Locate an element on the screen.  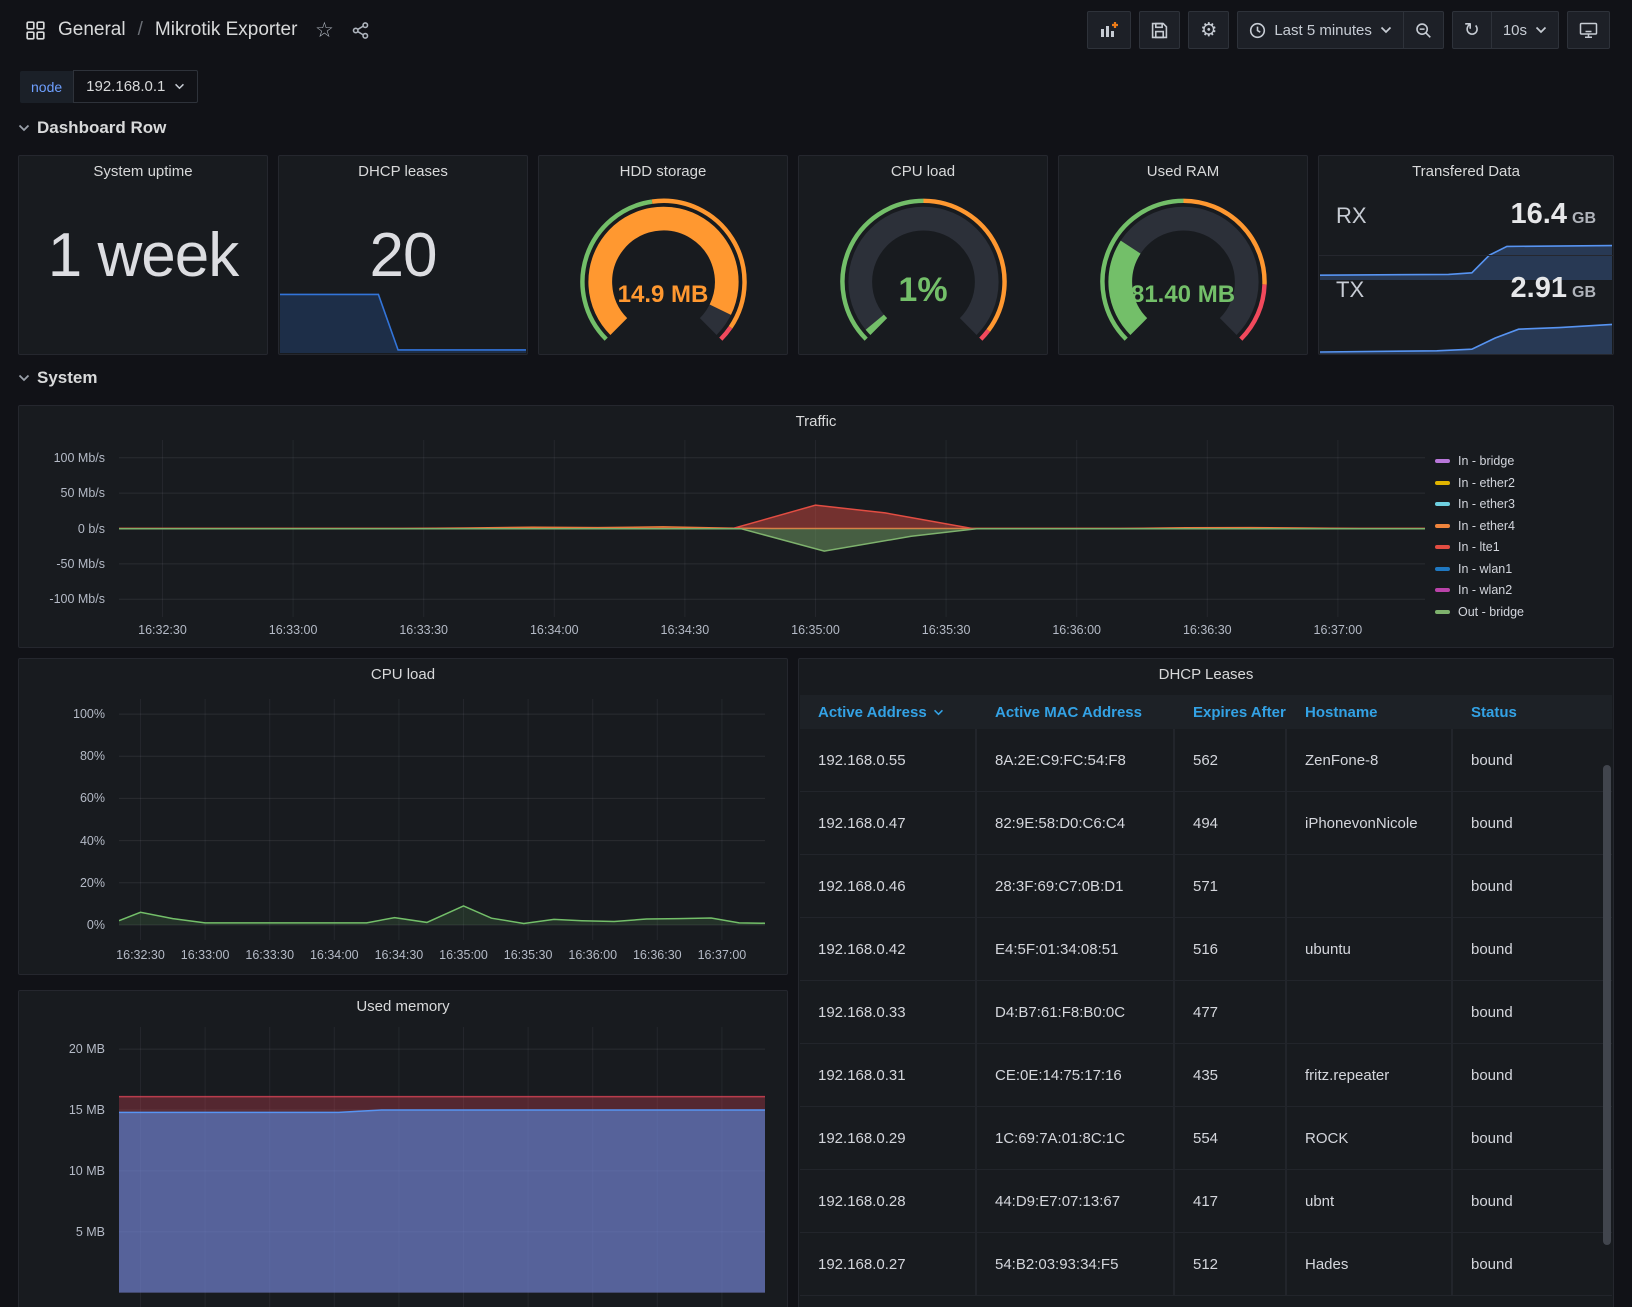
table-cell is located at coordinates (1370, 886).